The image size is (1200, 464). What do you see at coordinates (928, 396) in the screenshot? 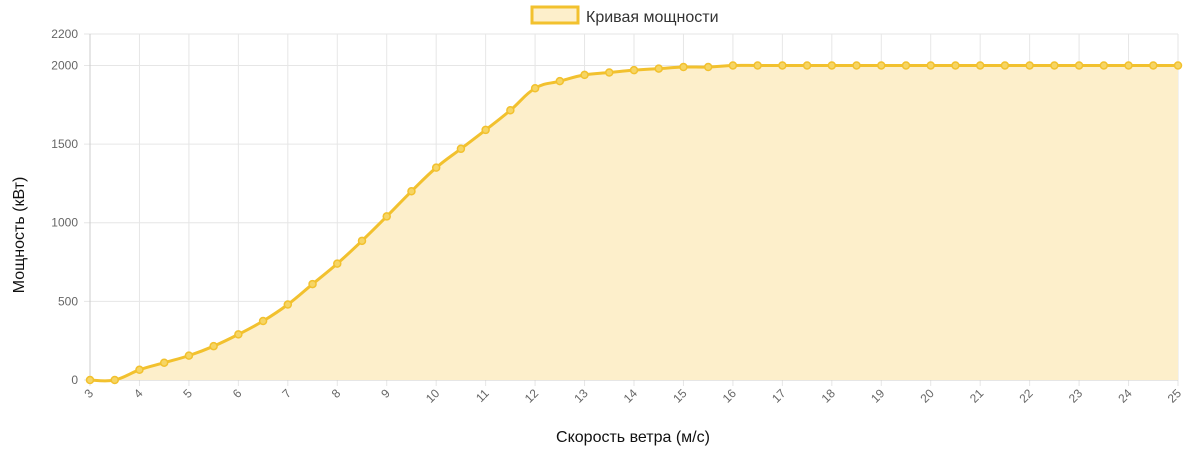
I see `x-tick-label: 20` at bounding box center [928, 396].